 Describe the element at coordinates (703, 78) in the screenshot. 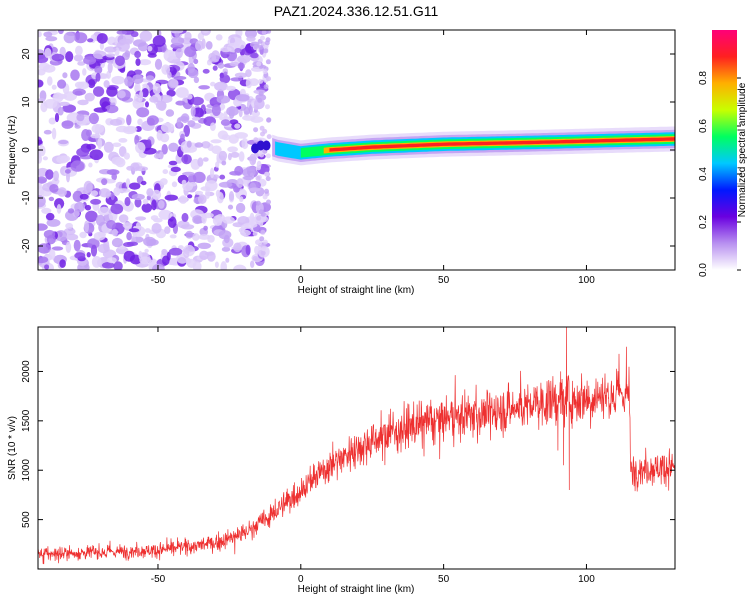

I see `colorbar-tick-label: 0.8` at that location.